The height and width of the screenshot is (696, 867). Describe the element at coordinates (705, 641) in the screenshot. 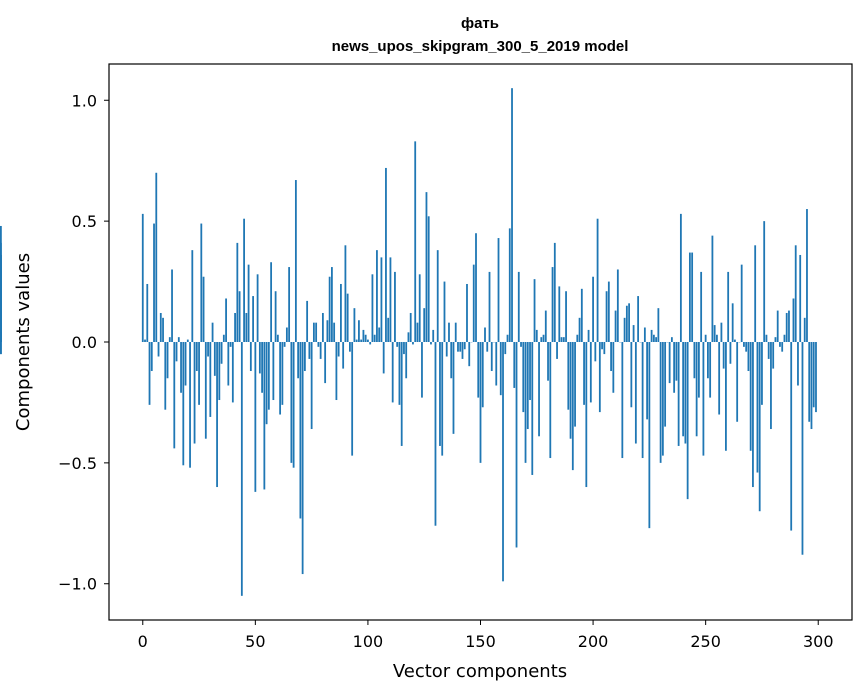

I see `x-tick-label: 250` at that location.